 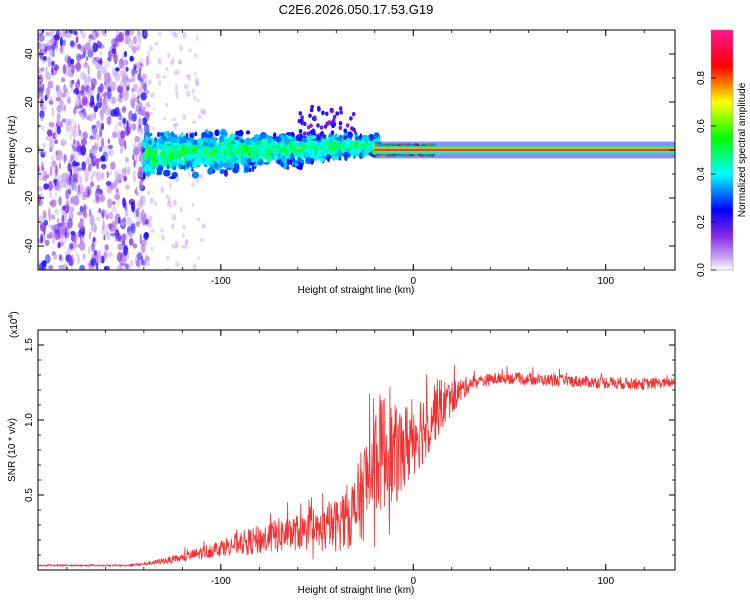 What do you see at coordinates (12, 450) in the screenshot?
I see `snr-y-label: SNR (10 * v/v)` at bounding box center [12, 450].